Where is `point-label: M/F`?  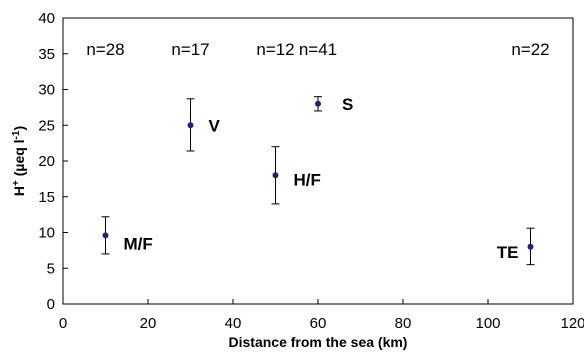
point-label: M/F is located at coordinates (138, 243).